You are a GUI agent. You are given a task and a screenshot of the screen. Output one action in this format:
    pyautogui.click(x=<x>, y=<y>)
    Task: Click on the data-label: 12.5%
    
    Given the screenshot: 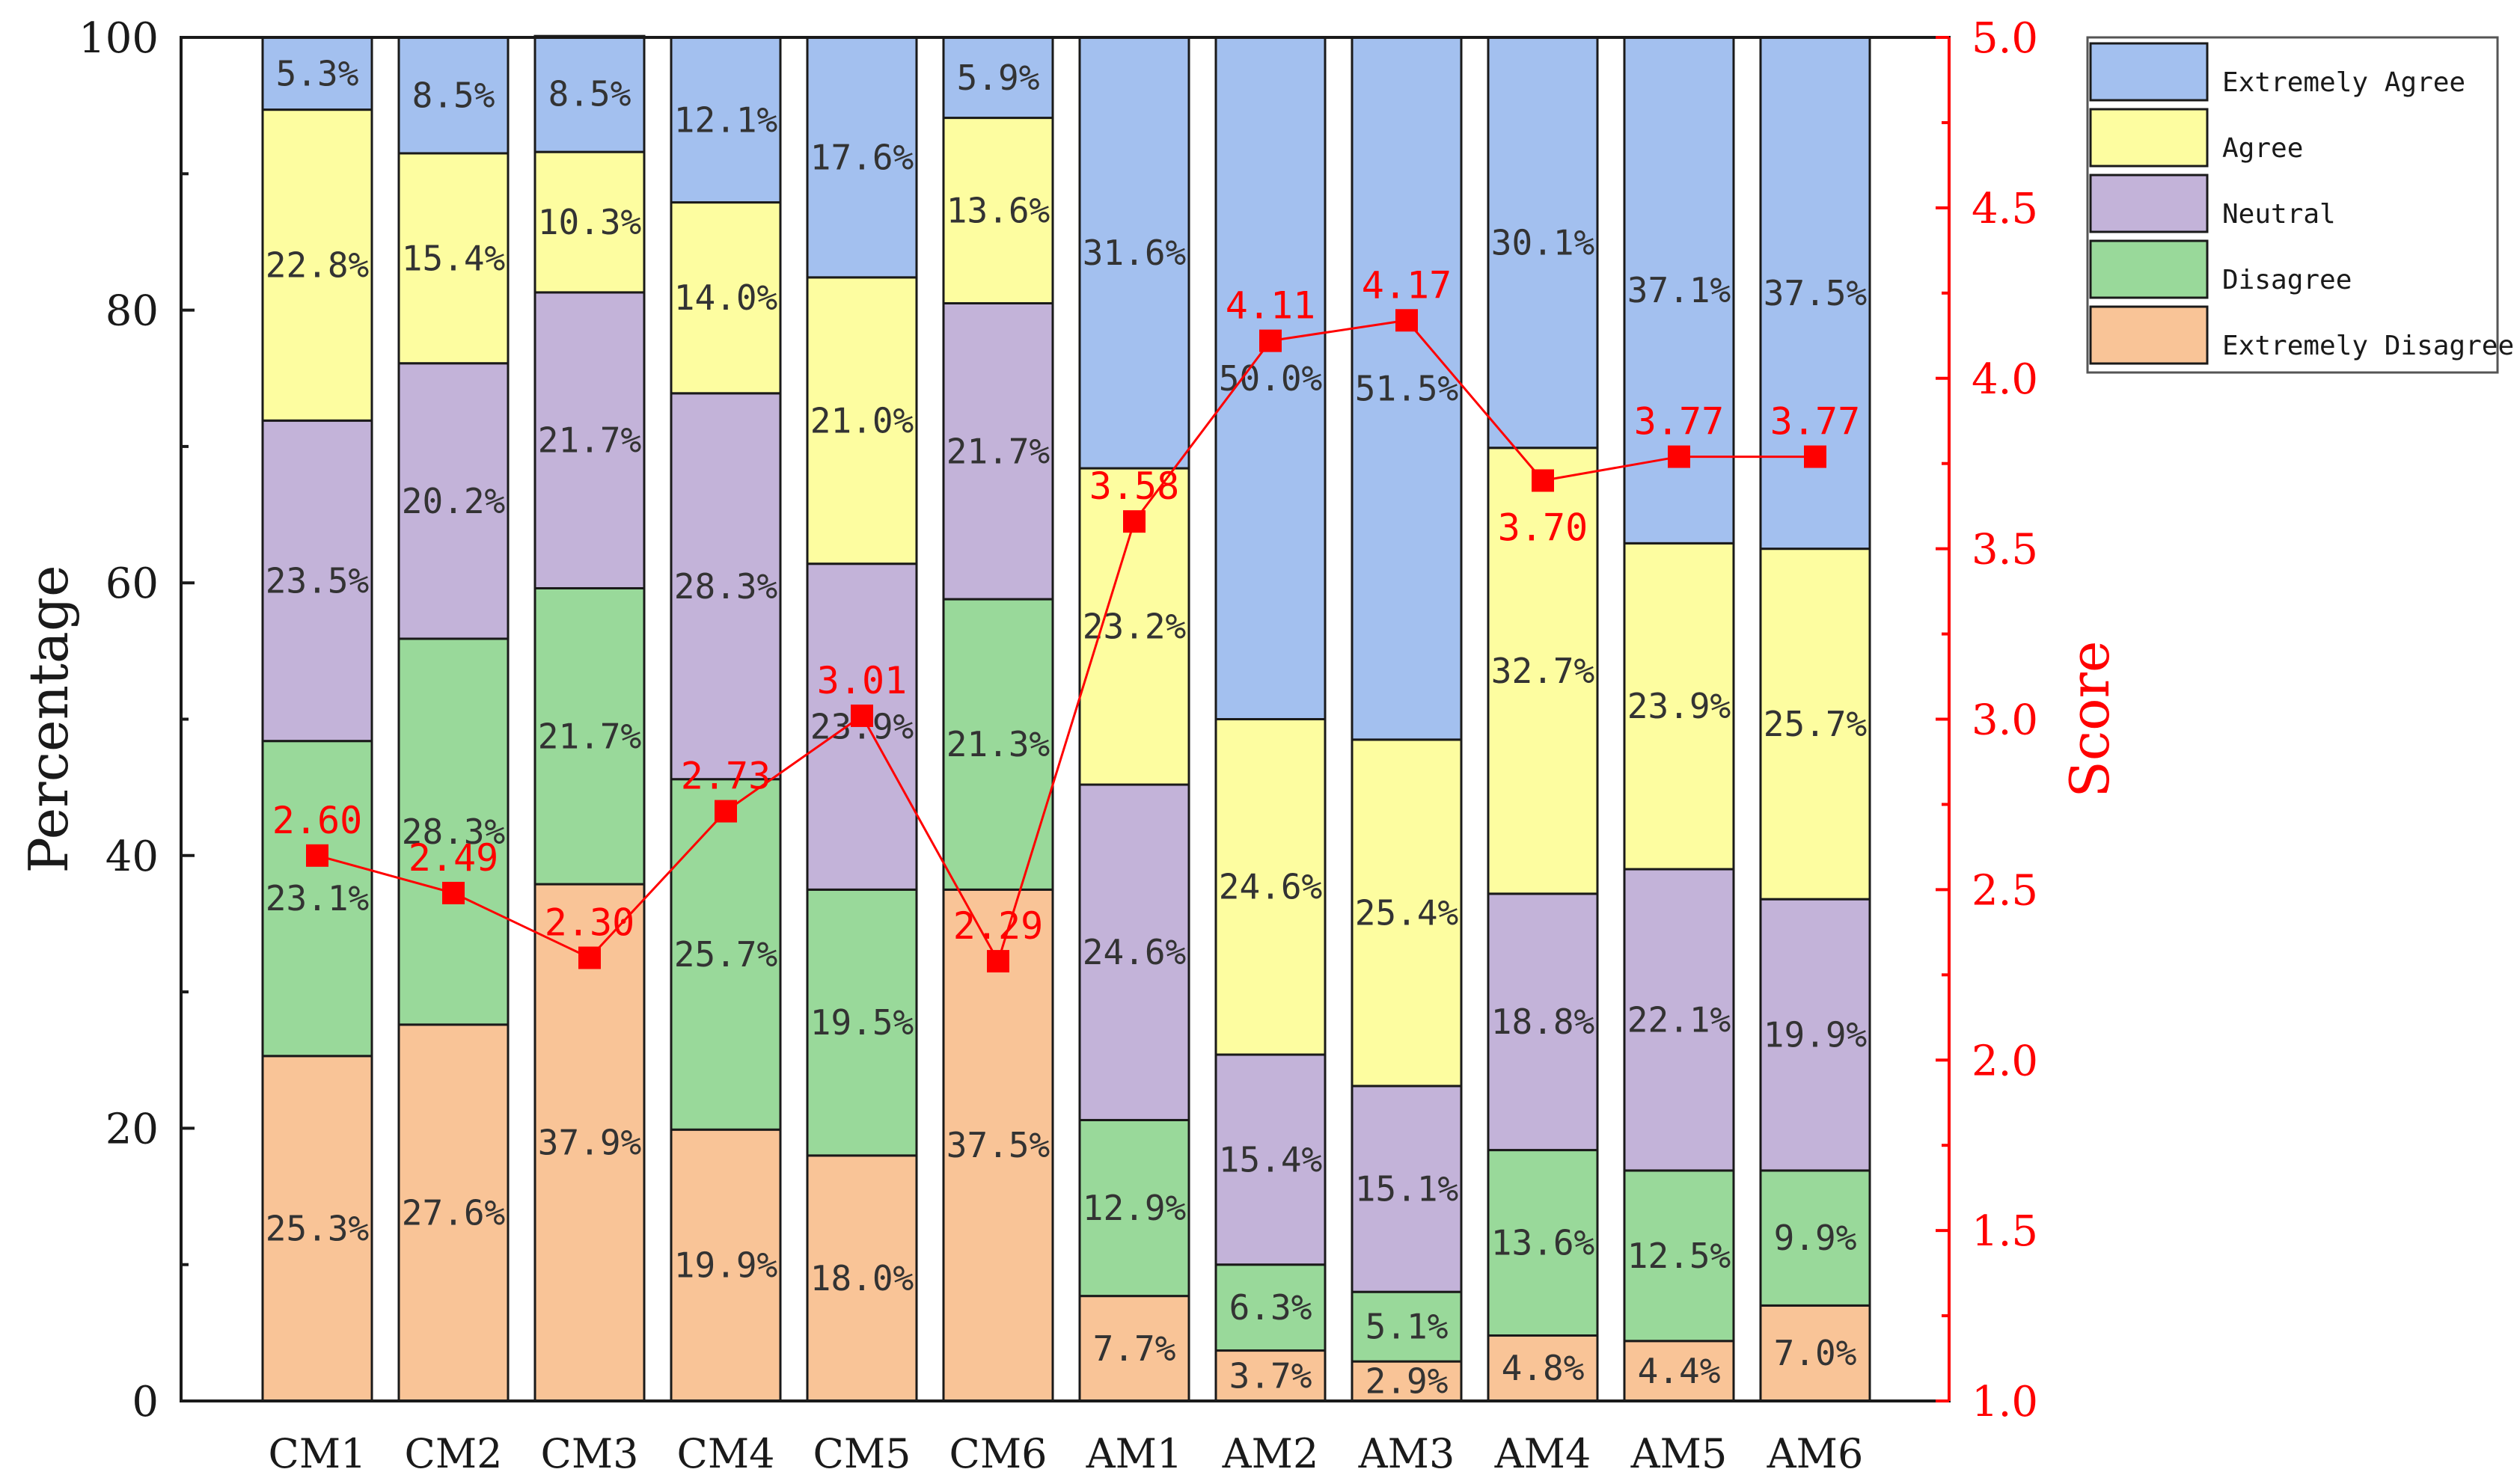 What is the action you would take?
    pyautogui.click(x=1679, y=1256)
    